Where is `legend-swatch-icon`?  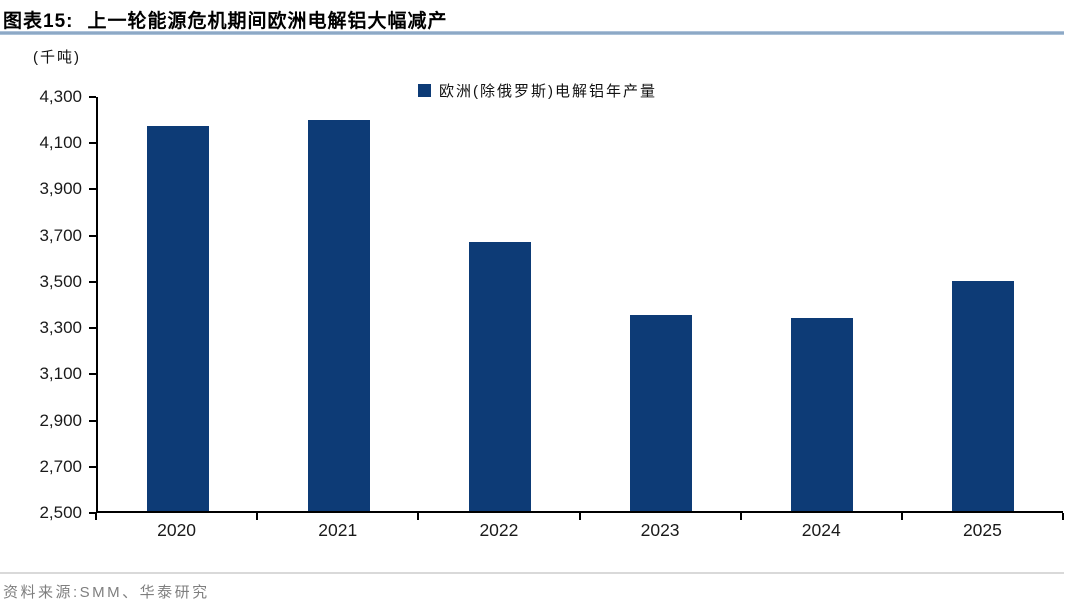 legend-swatch-icon is located at coordinates (424, 90).